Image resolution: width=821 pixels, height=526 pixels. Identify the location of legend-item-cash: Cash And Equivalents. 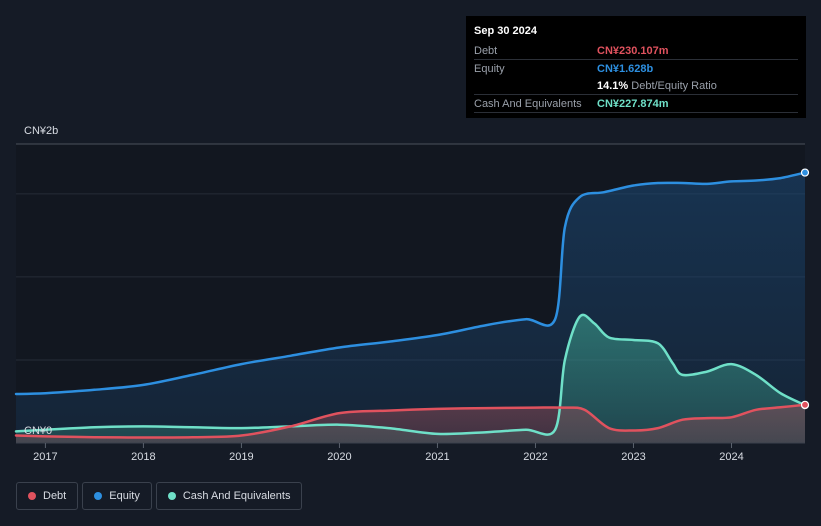
(229, 496).